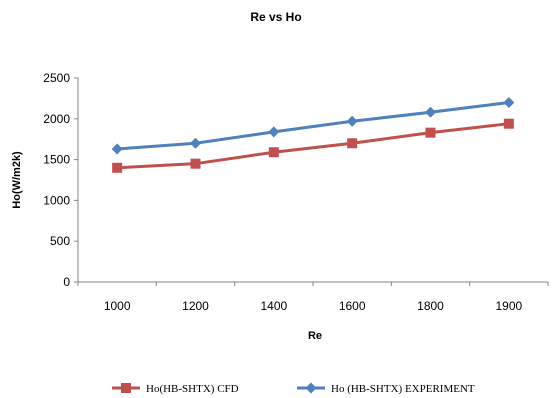  Describe the element at coordinates (352, 306) in the screenshot. I see `x-tick-label: 1600` at that location.